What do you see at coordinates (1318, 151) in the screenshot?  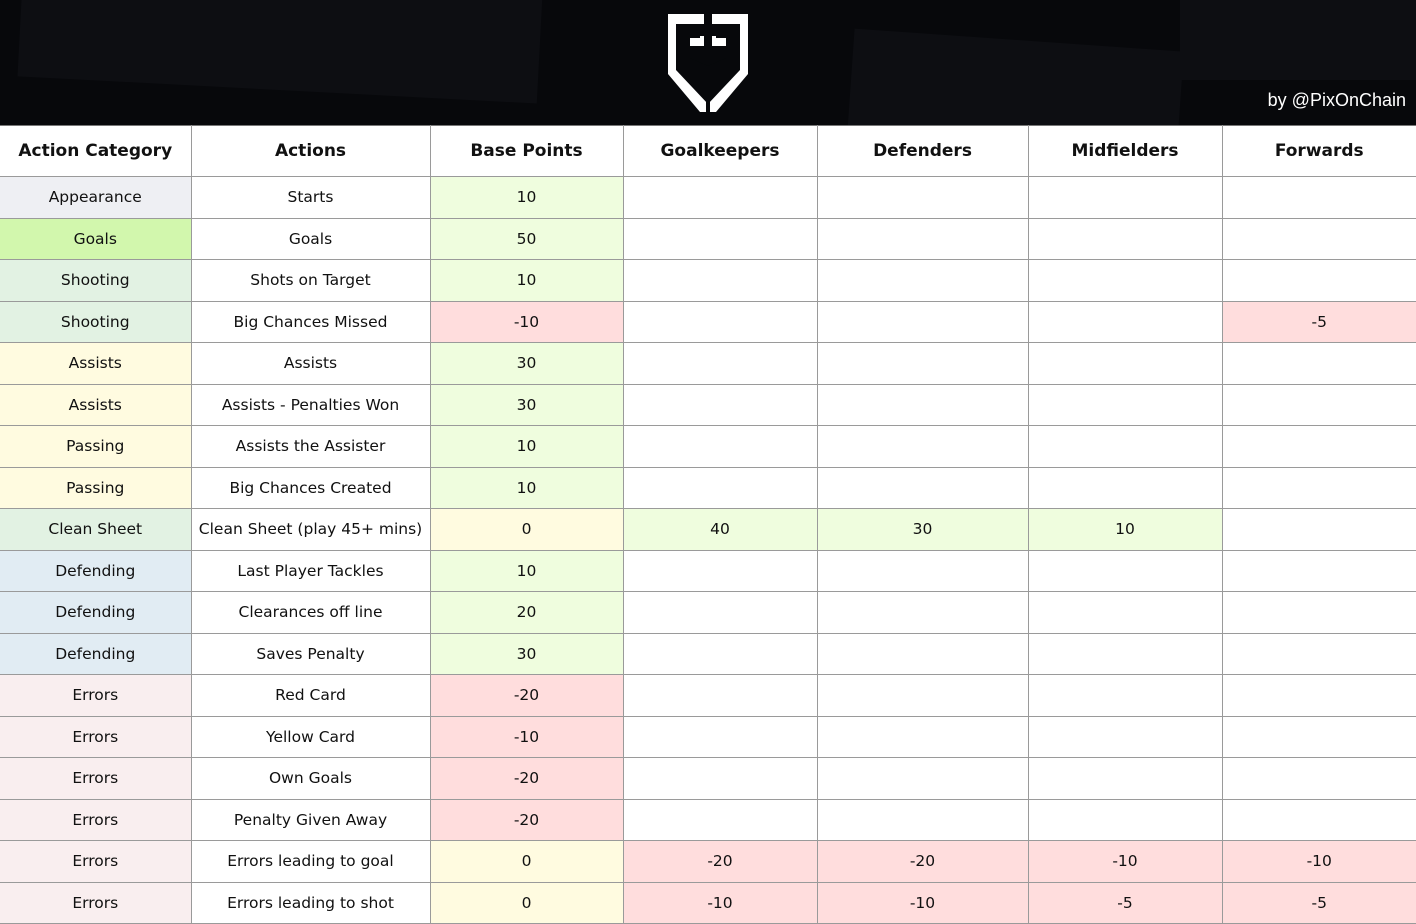 I see `column-header: Forwards` at bounding box center [1318, 151].